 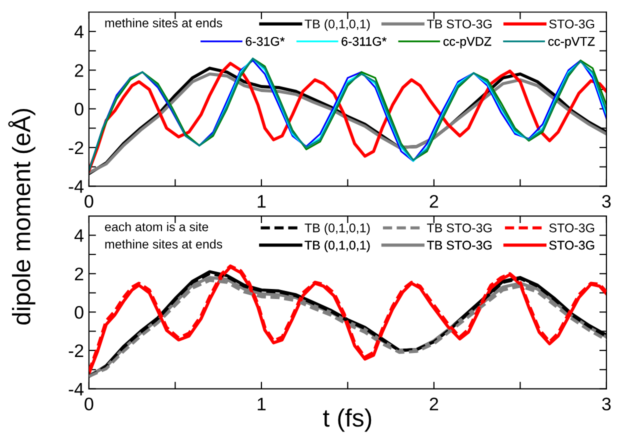 What do you see at coordinates (265, 41) in the screenshot?
I see `legend-label: 6-31G*` at bounding box center [265, 41].